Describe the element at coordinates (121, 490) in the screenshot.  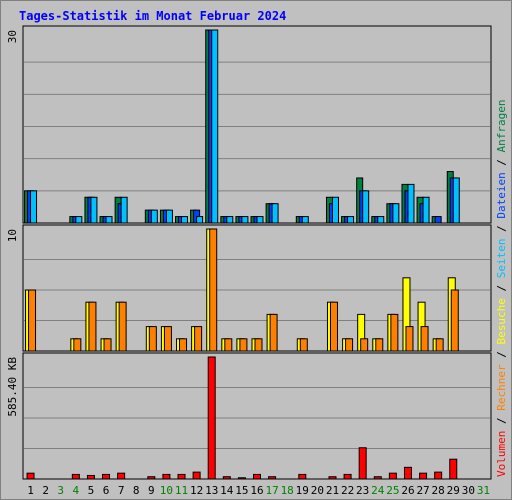
I see `x-tick-label-day-7: 7` at that location.